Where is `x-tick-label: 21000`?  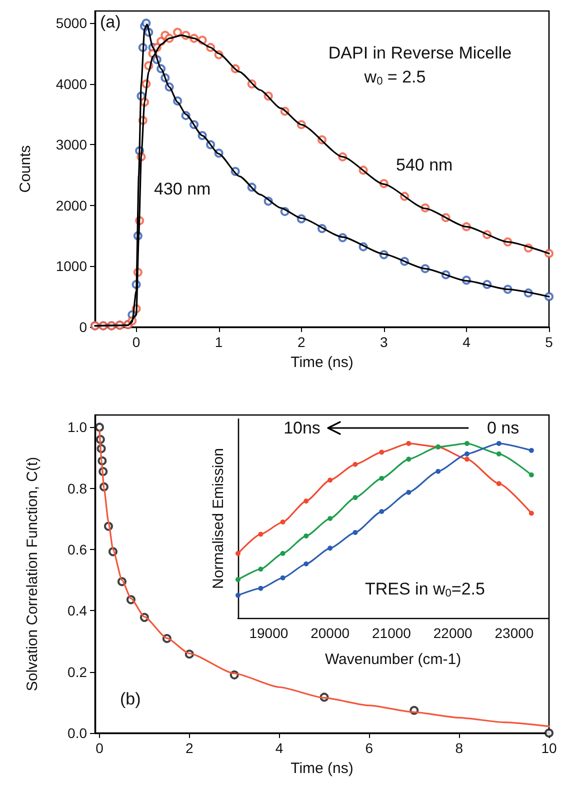 x-tick-label: 21000 is located at coordinates (392, 633).